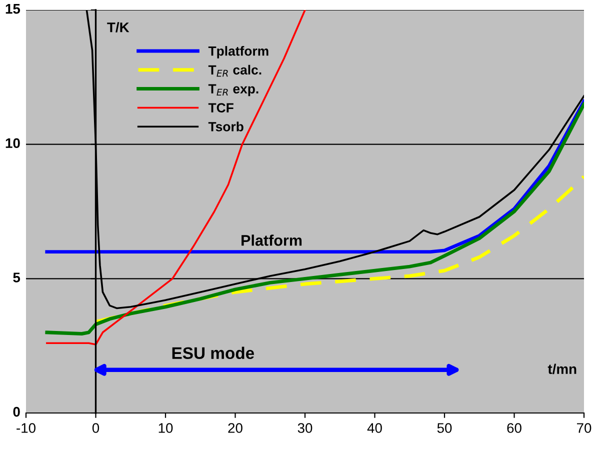 The width and height of the screenshot is (595, 450). What do you see at coordinates (374, 428) in the screenshot?
I see `x-tick-label: 40` at bounding box center [374, 428].